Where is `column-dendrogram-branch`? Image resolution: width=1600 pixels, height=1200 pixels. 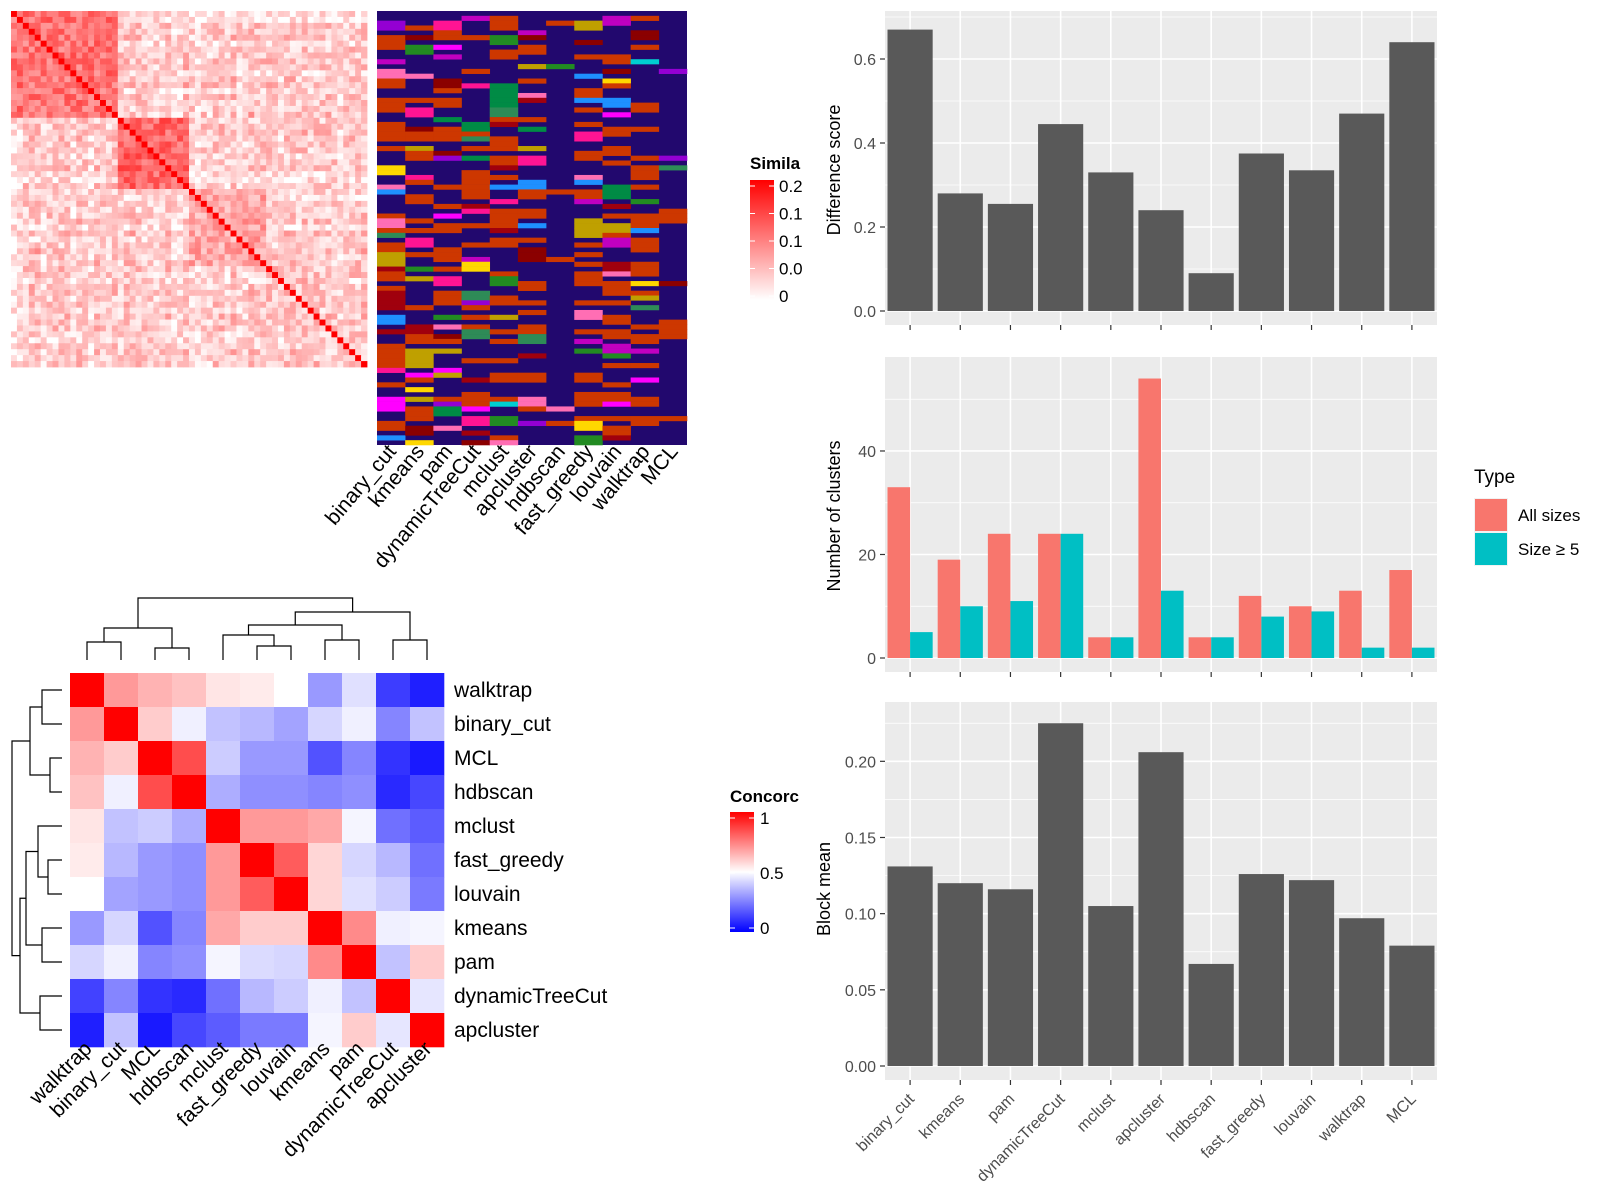
column-dendrogram-branch is located at coordinates (410, 649).